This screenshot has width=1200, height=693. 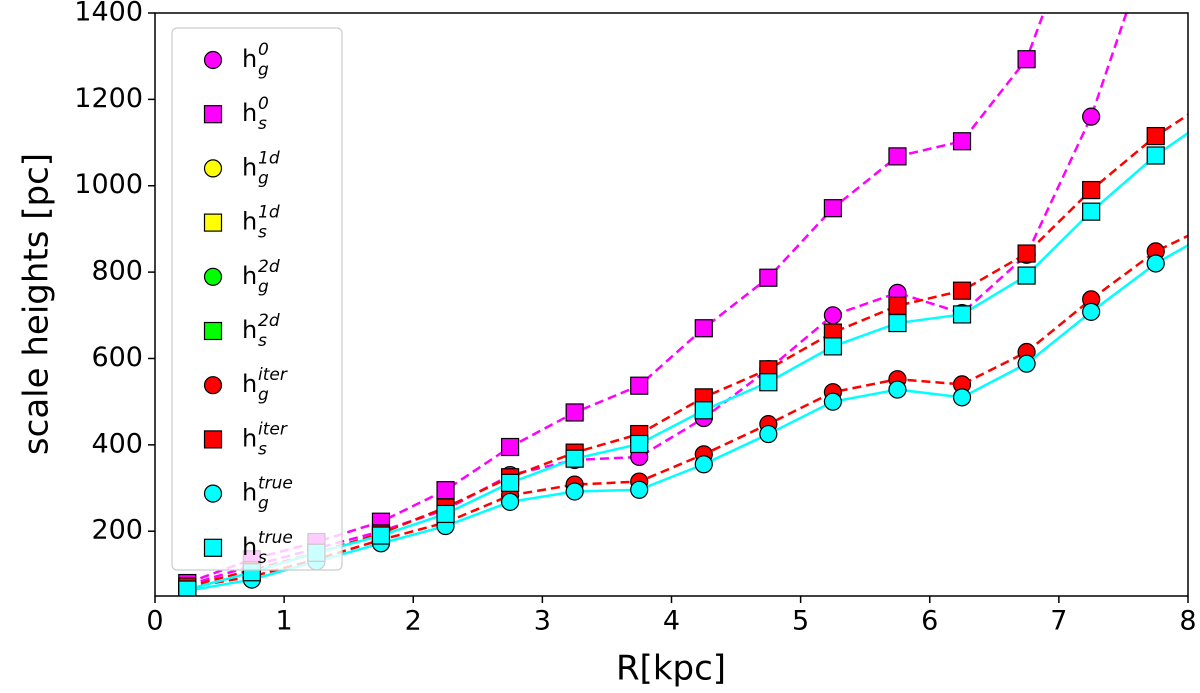 What do you see at coordinates (263, 50) in the screenshot?
I see `legend-sup: 0` at bounding box center [263, 50].